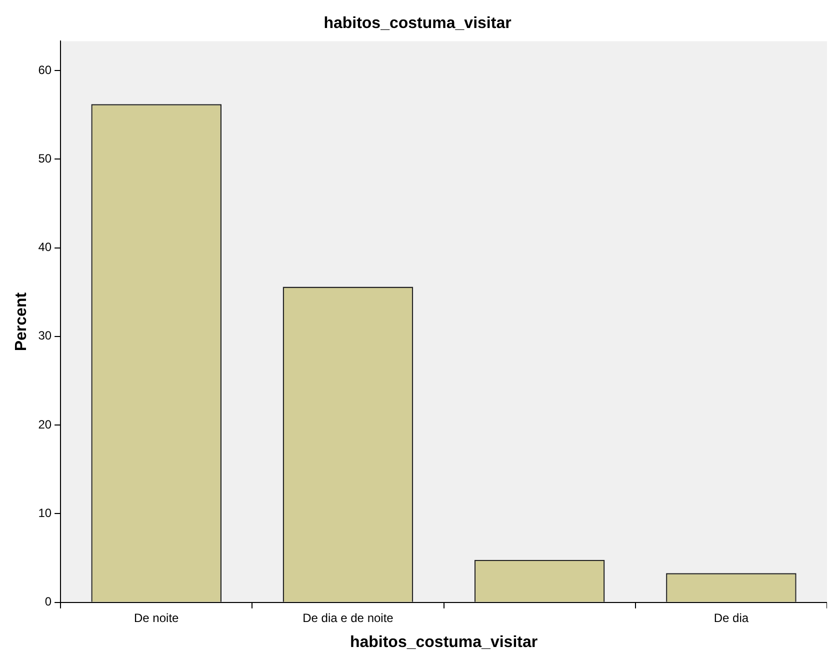  Describe the element at coordinates (444, 642) in the screenshot. I see `x-axis-title: habitos_costuma_visitar` at that location.